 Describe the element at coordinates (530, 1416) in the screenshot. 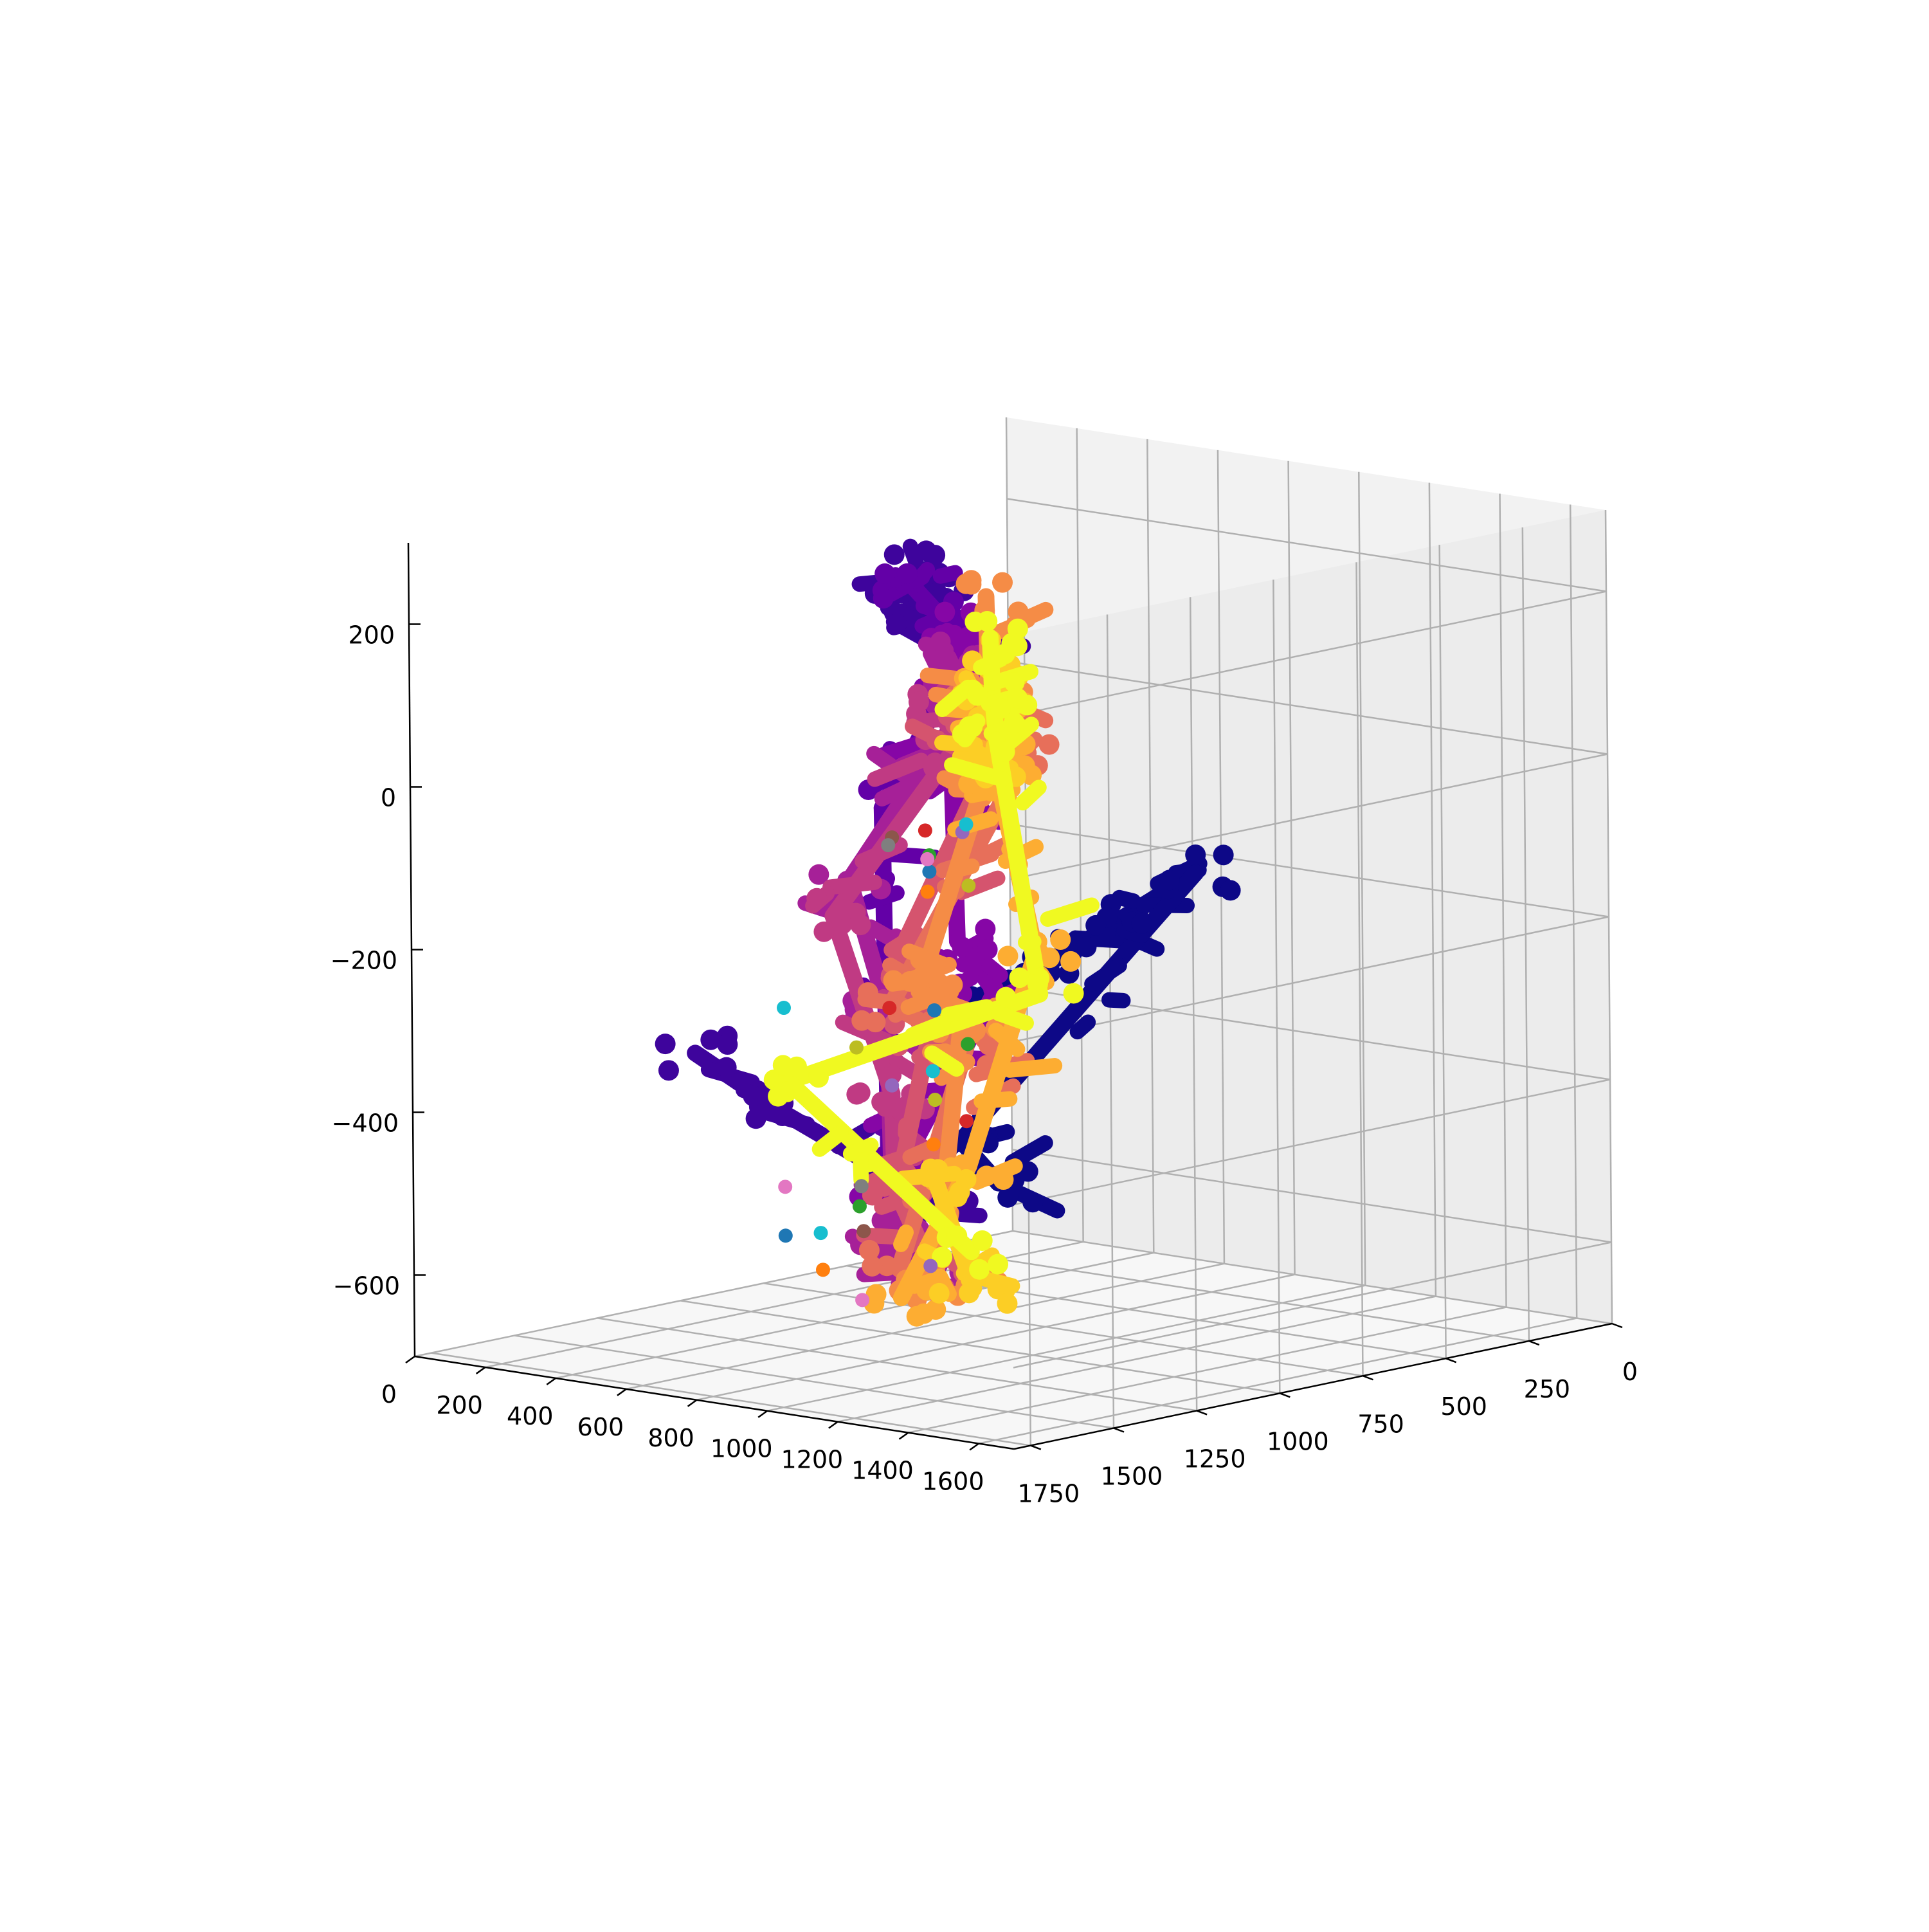

I see `x-tick-label: 400` at that location.